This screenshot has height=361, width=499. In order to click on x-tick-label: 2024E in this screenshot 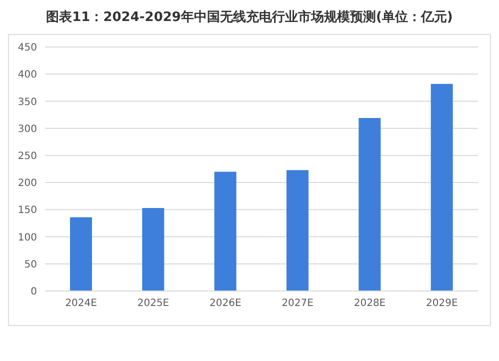, I will do `click(81, 304)`.